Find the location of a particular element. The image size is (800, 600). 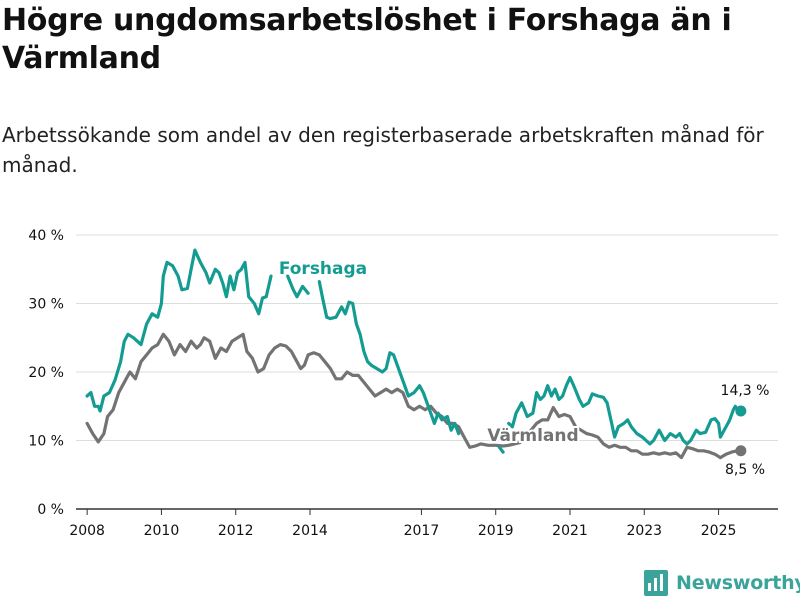

x-tick-label: 2025 is located at coordinates (719, 531).